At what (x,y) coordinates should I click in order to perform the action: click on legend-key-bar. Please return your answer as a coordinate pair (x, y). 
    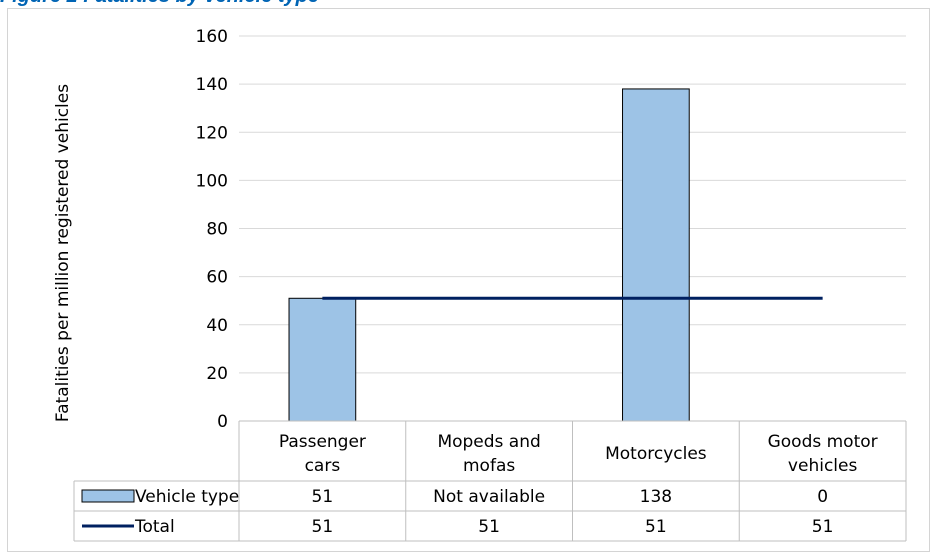
    Looking at the image, I should click on (108, 496).